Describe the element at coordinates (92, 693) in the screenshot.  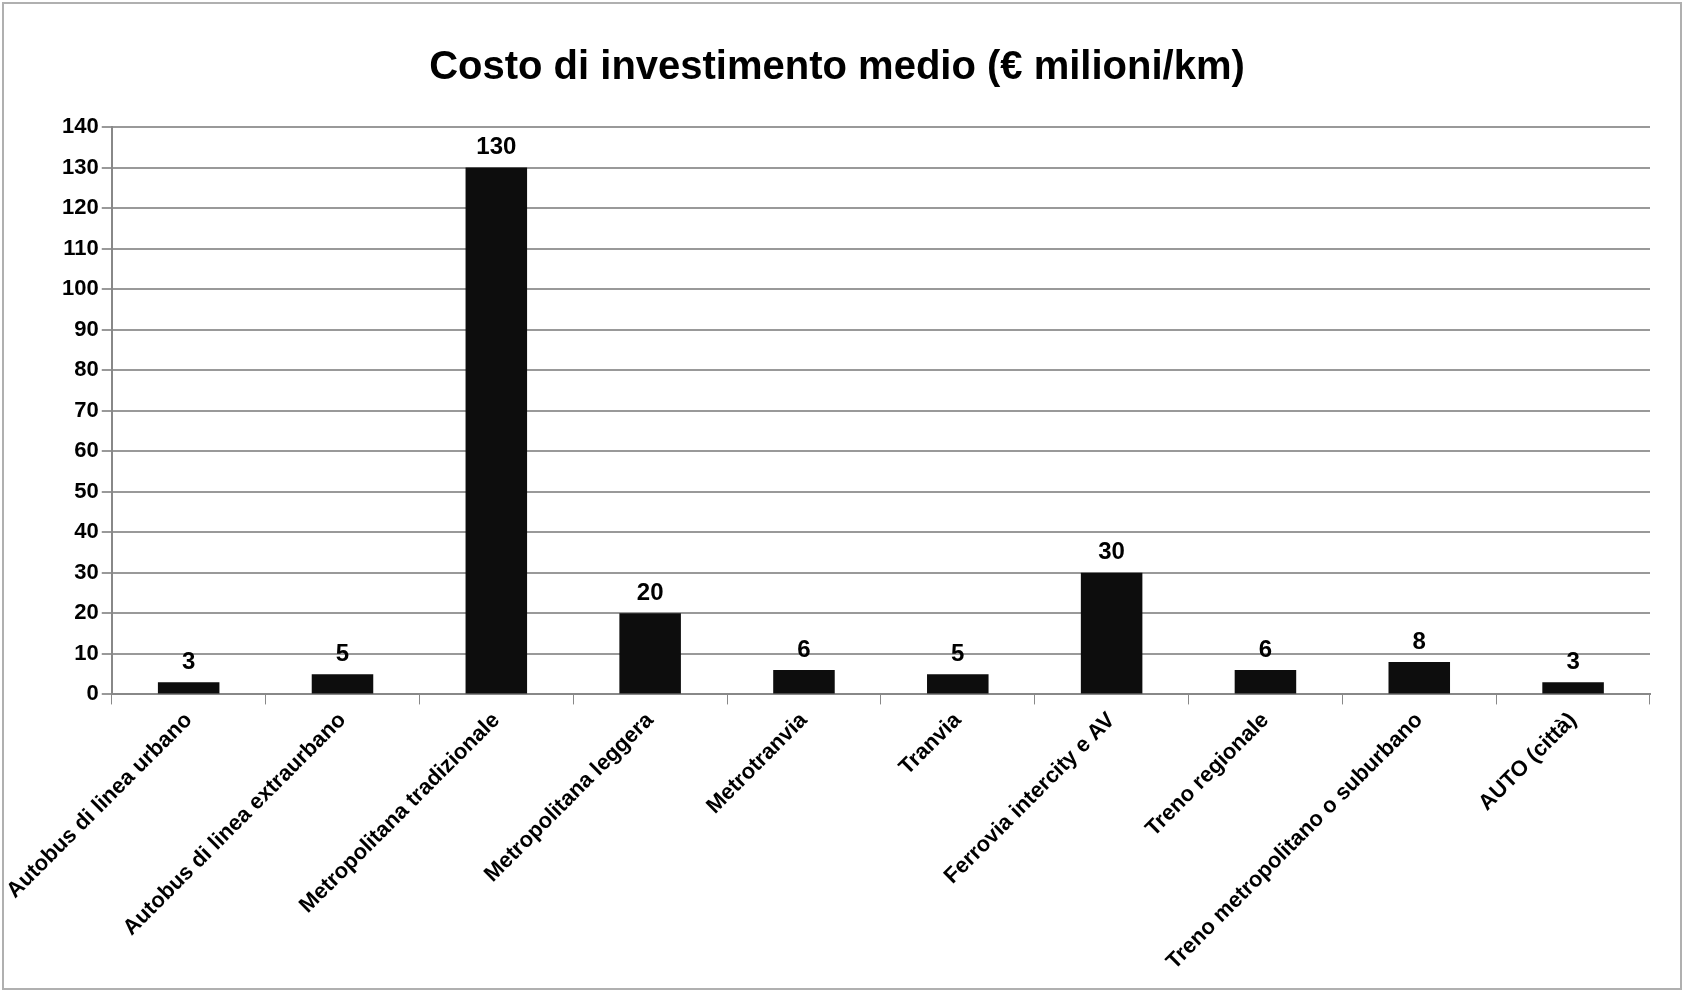
I see `y-tick-label: 0` at that location.